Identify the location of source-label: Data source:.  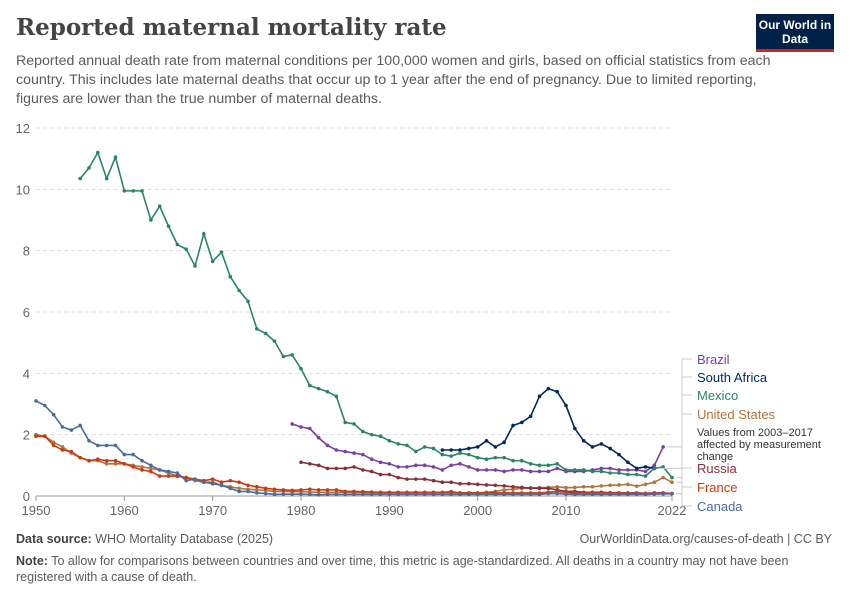
(54, 539).